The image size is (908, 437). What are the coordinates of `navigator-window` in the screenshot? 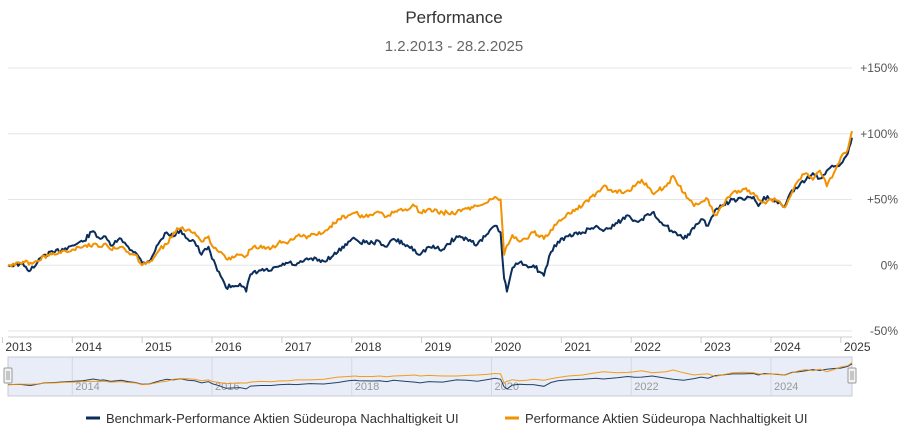 It's located at (430, 376).